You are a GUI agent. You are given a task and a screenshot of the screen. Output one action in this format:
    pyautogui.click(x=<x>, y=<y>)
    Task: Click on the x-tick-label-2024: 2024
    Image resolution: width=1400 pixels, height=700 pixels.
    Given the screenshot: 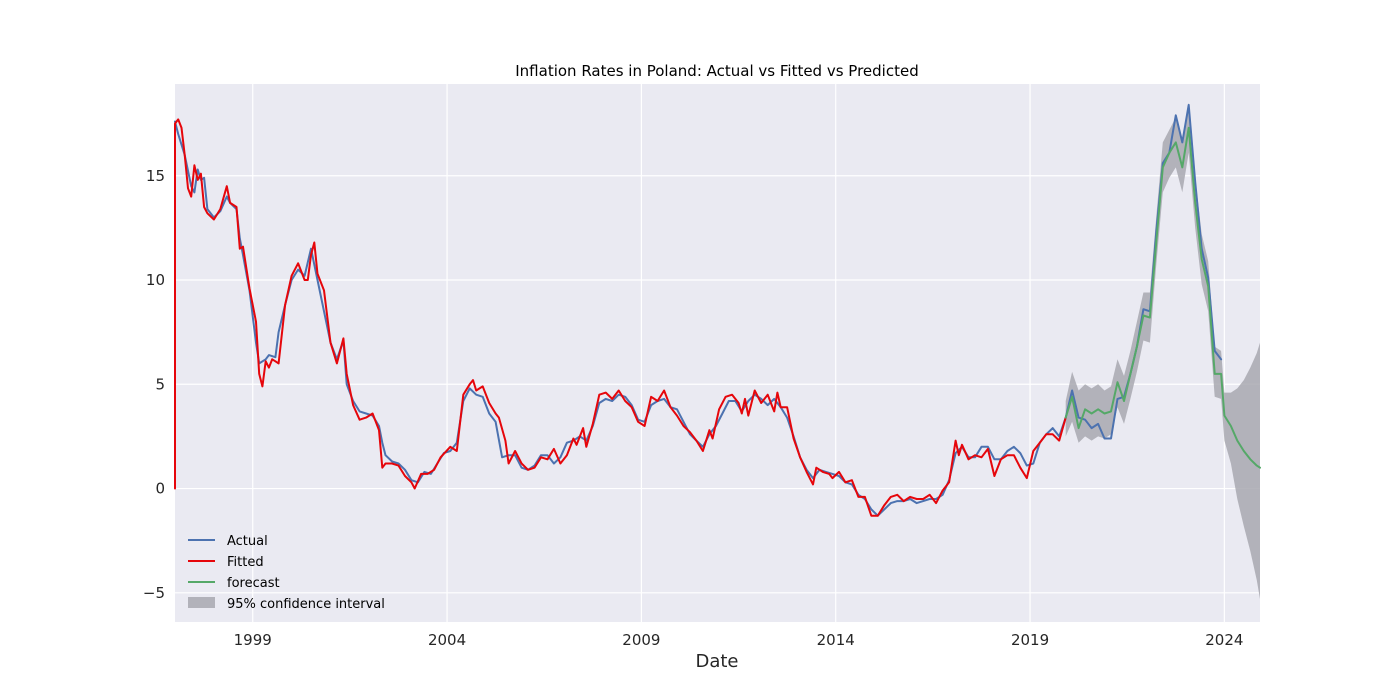 What is the action you would take?
    pyautogui.click(x=1224, y=640)
    